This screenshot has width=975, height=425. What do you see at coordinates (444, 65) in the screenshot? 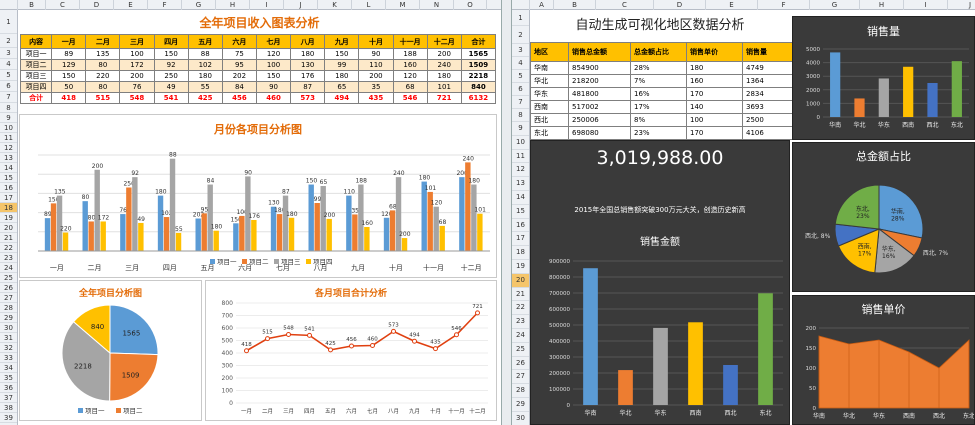
I see `table-cell: 240` at bounding box center [444, 65].